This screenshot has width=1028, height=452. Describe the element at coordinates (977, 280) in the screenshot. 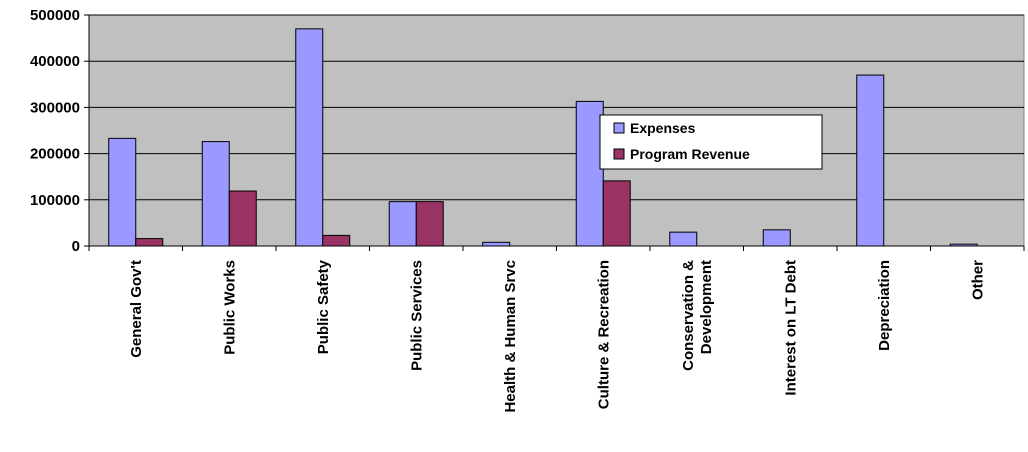

I see `x-category-label: Other` at that location.